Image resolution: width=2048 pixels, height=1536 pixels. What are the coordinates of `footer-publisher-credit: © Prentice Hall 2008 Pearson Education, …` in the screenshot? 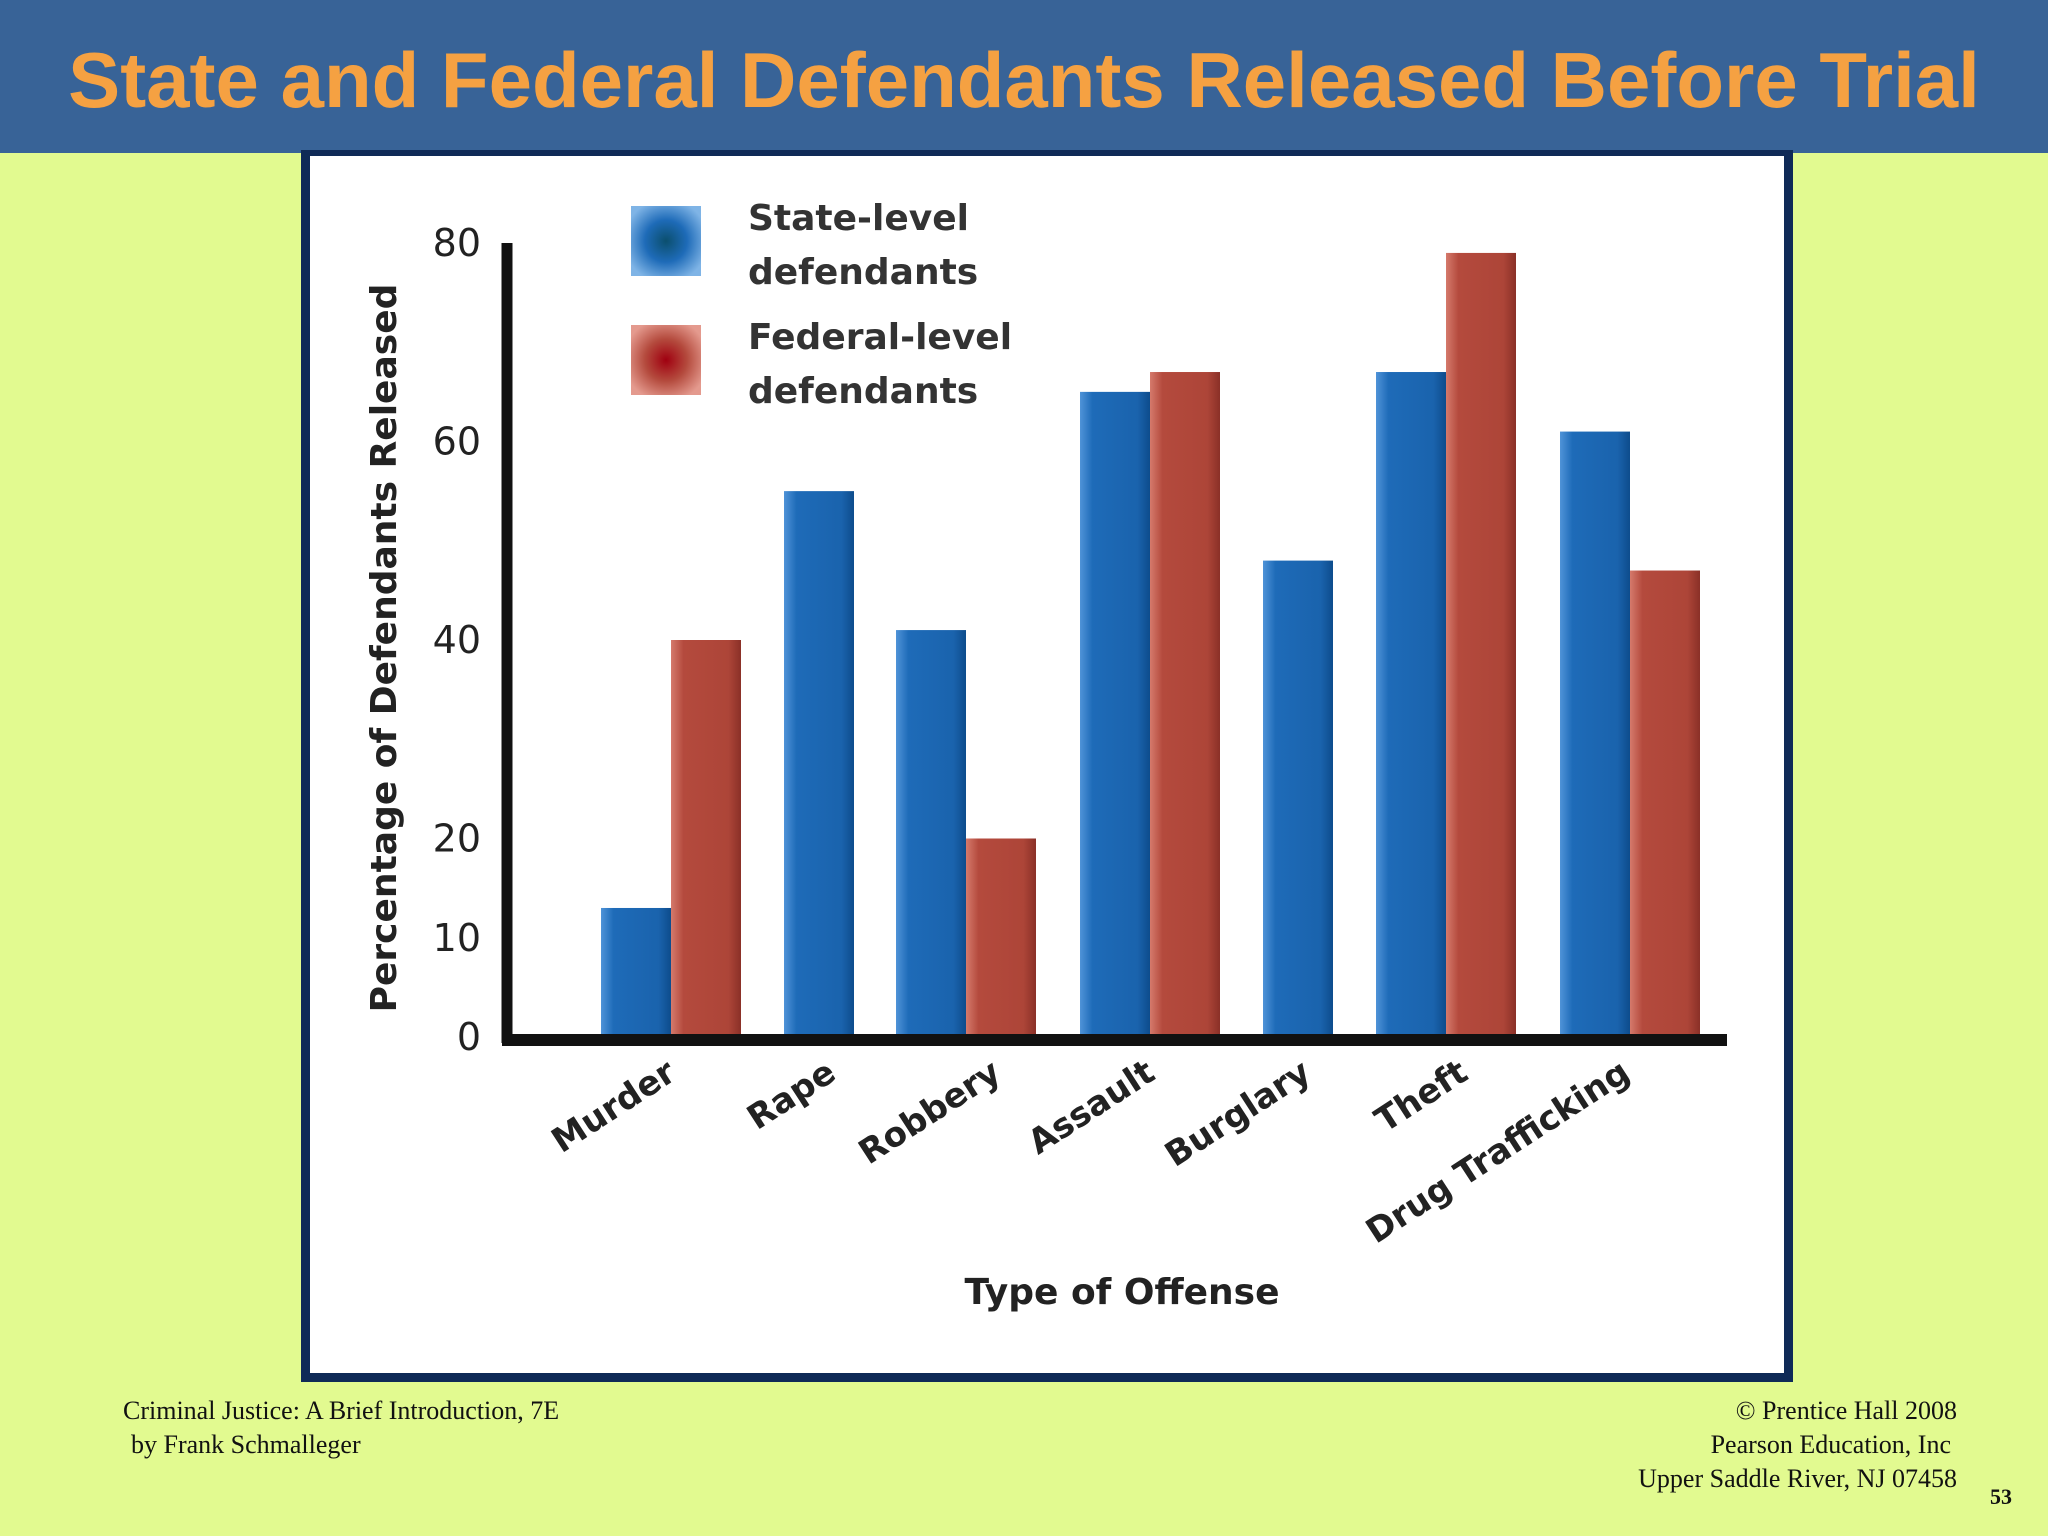 It's located at (1797, 1445).